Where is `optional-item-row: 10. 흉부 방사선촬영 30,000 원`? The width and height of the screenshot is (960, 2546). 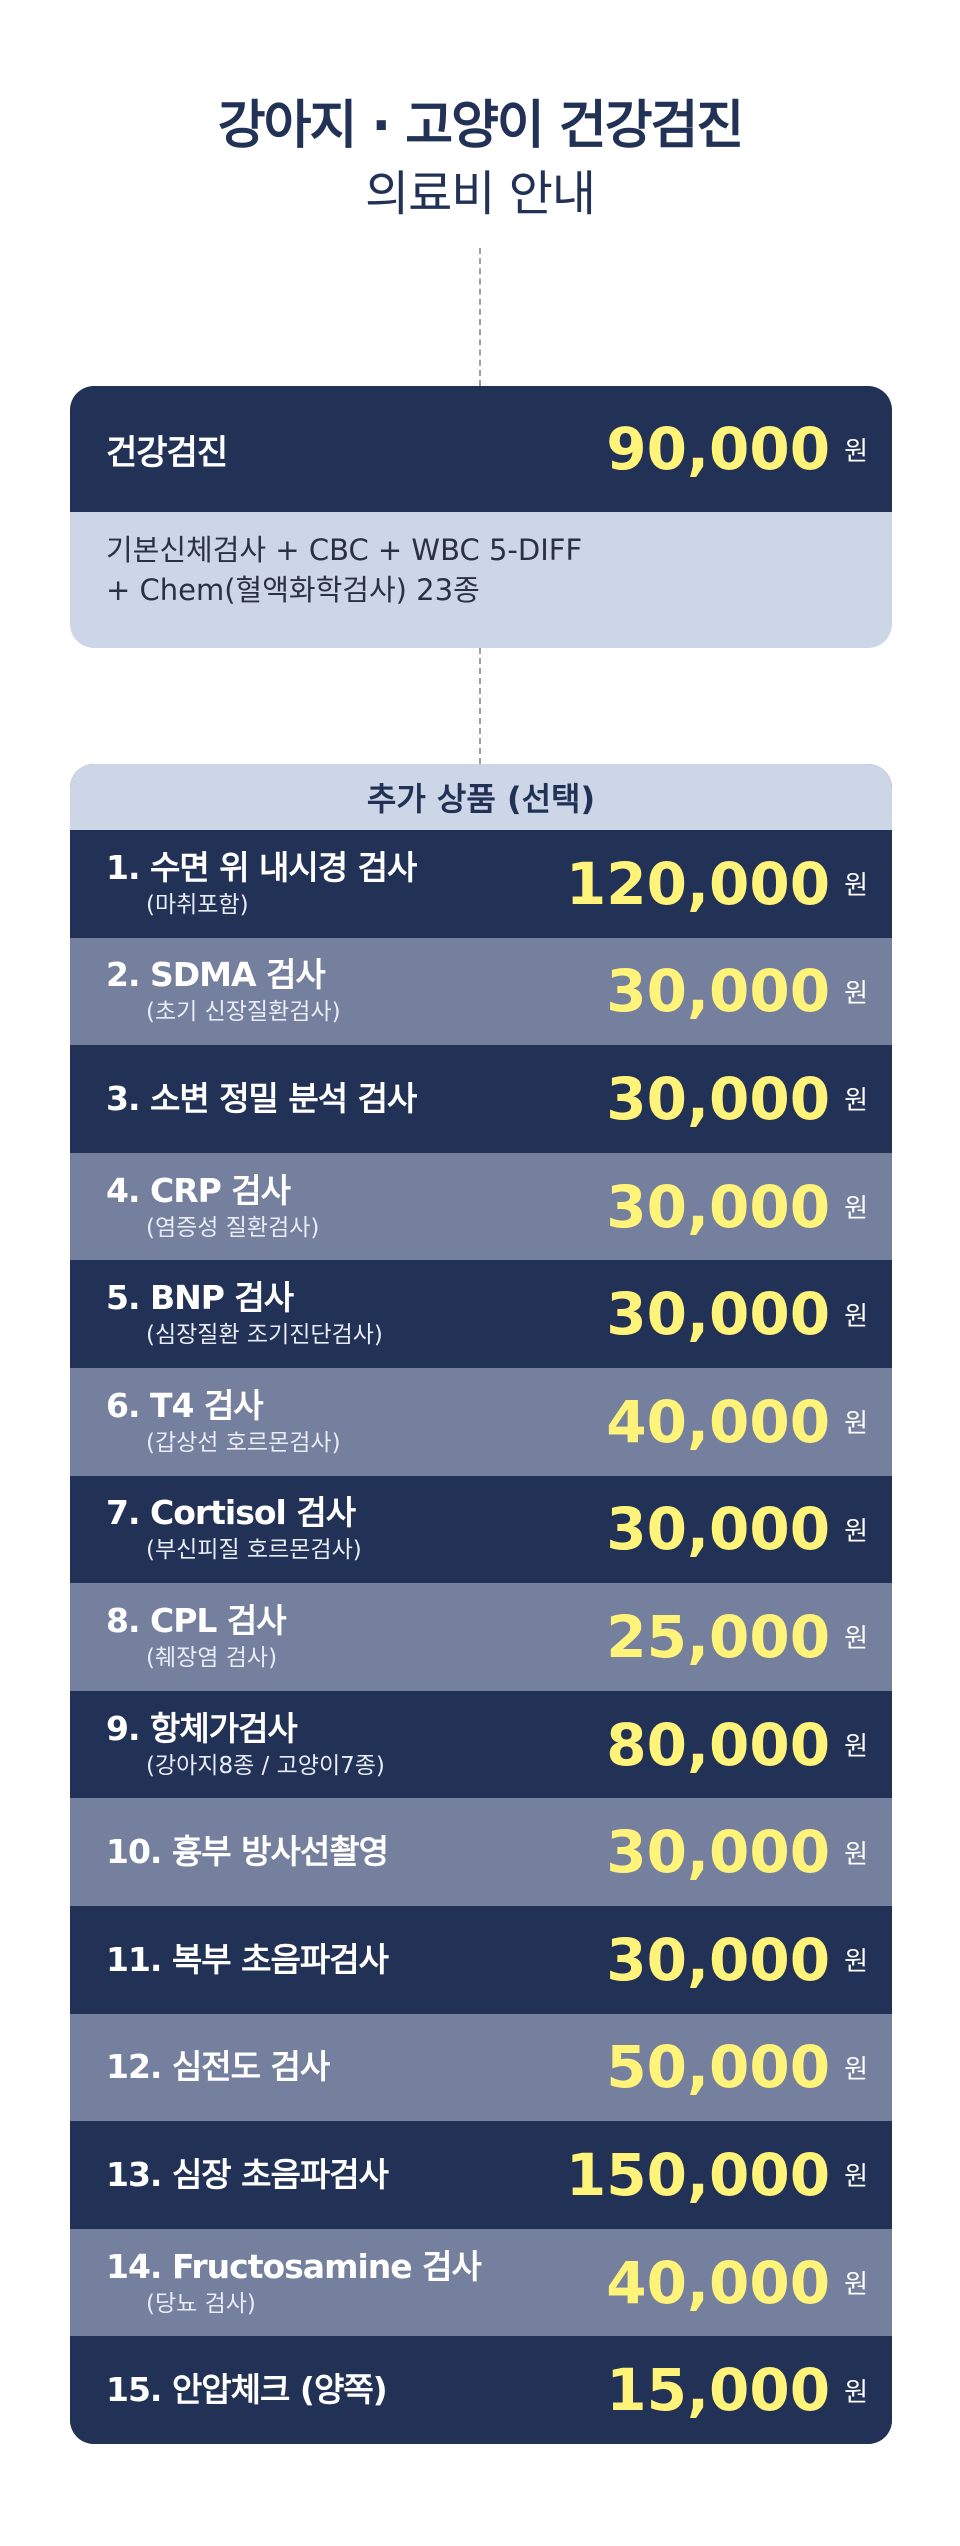
optional-item-row: 10. 흉부 방사선촬영 30,000 원 is located at coordinates (481, 1852).